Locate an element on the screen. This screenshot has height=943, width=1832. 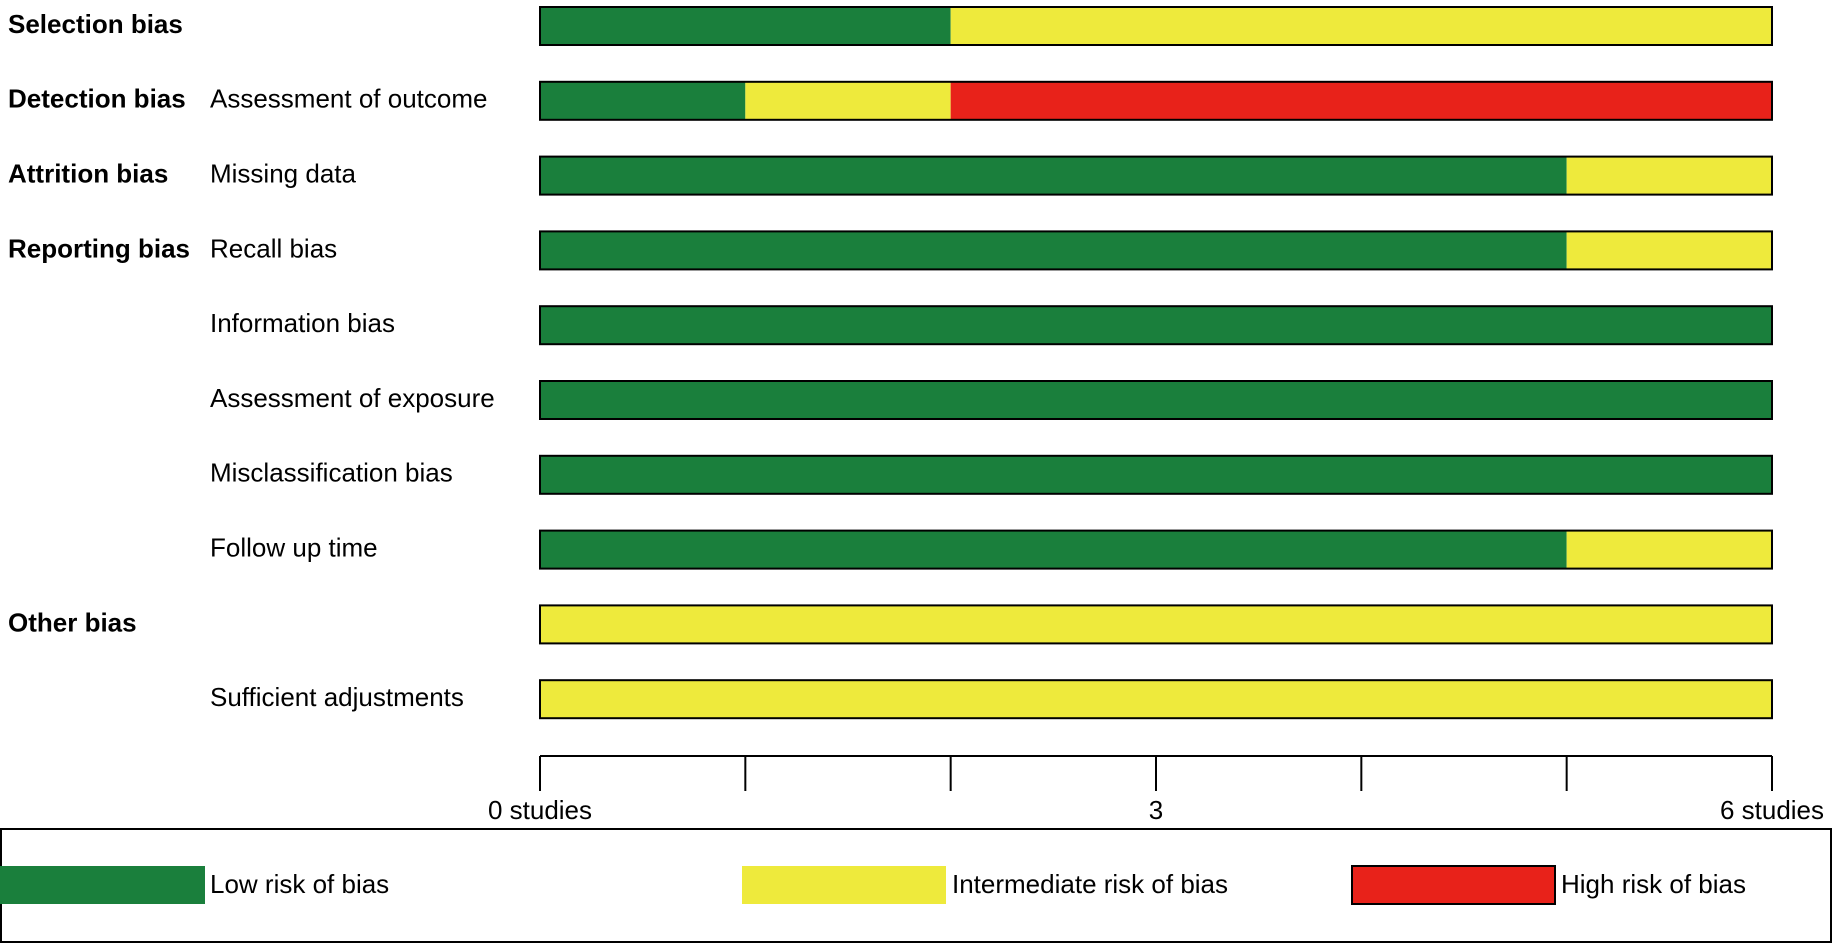
row-label: Assessment of exposure is located at coordinates (352, 398).